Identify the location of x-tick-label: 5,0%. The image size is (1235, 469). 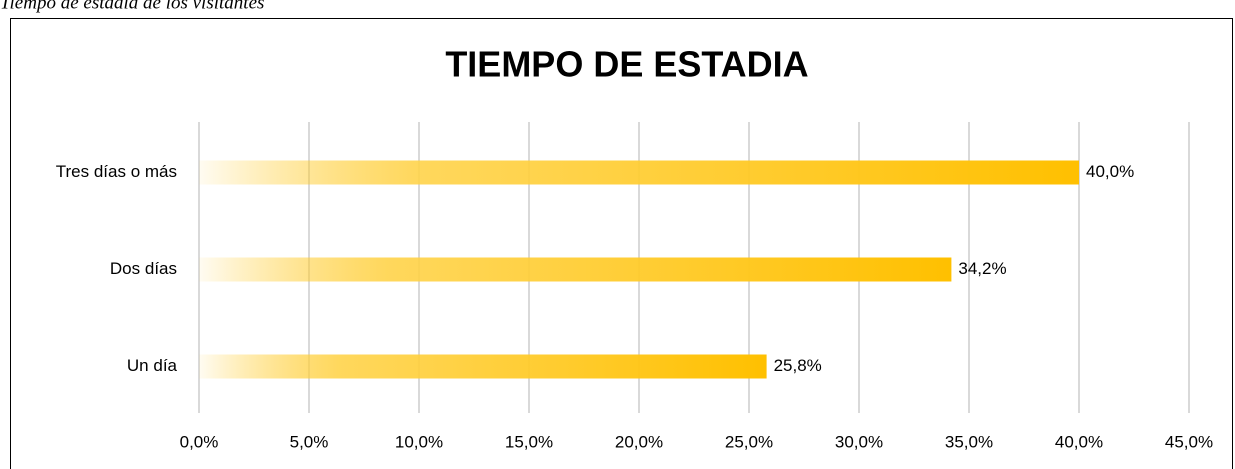
(309, 441).